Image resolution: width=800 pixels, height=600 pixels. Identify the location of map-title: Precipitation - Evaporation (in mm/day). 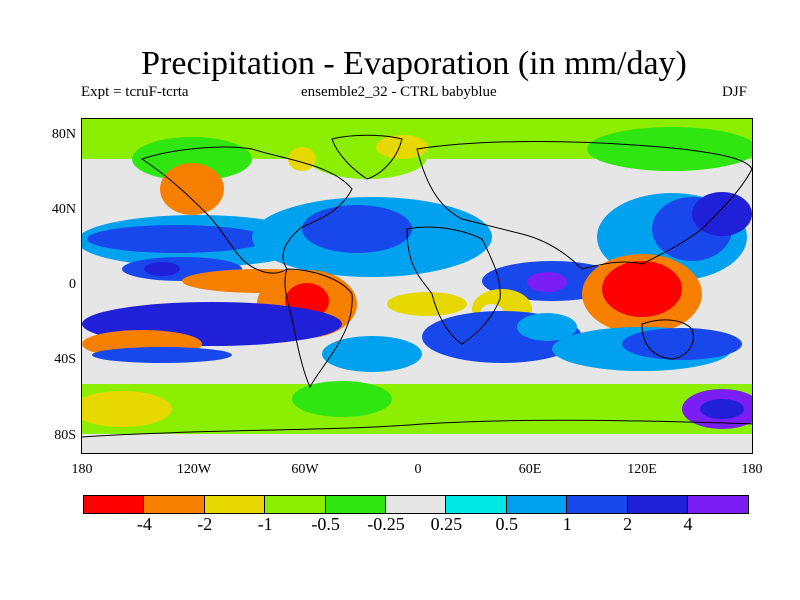
(414, 63).